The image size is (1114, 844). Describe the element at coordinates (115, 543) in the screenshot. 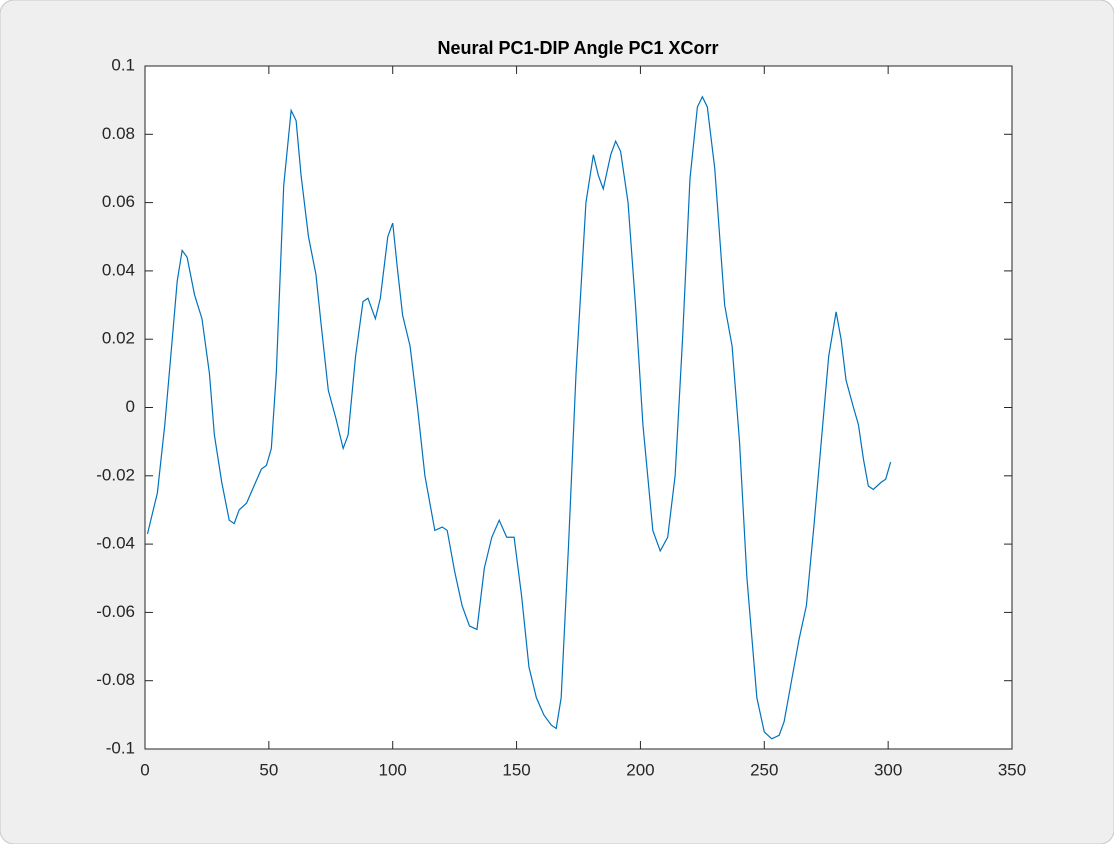

I see `y-tick-label: -0.04` at that location.